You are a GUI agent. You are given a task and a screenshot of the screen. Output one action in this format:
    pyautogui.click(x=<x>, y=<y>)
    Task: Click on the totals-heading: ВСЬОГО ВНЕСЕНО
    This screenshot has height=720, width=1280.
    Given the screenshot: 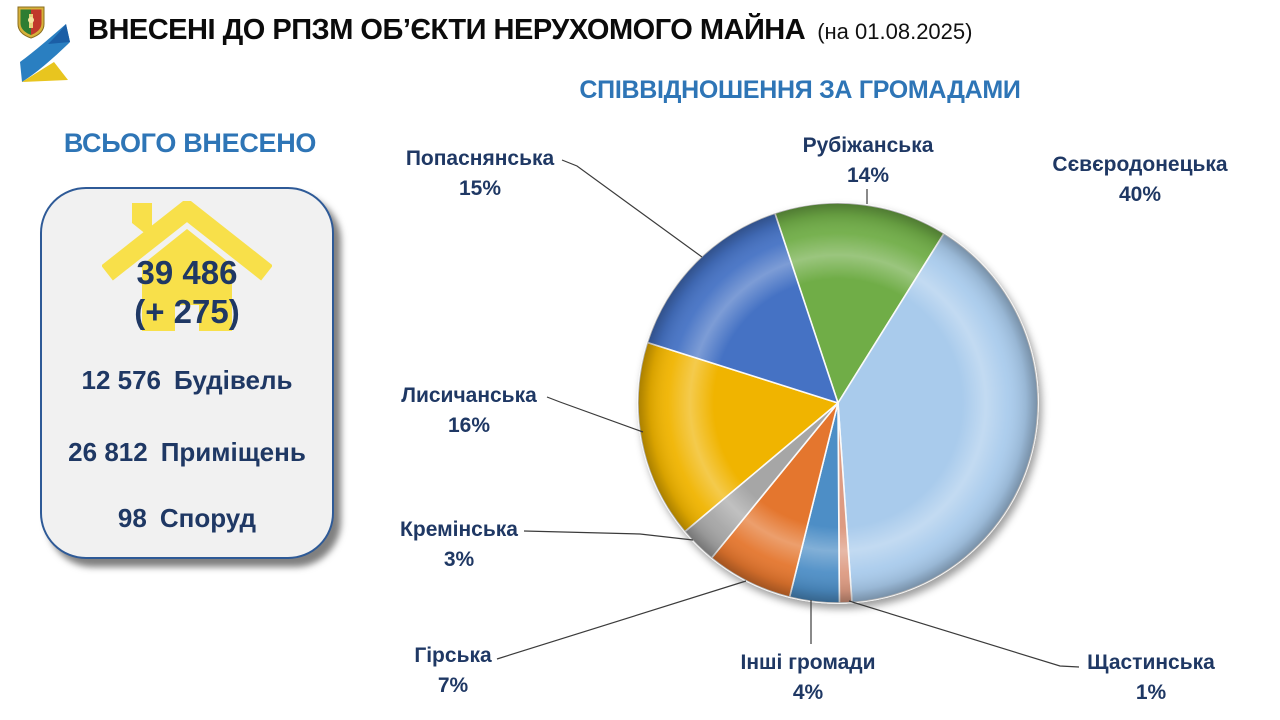 What is the action you would take?
    pyautogui.click(x=190, y=143)
    